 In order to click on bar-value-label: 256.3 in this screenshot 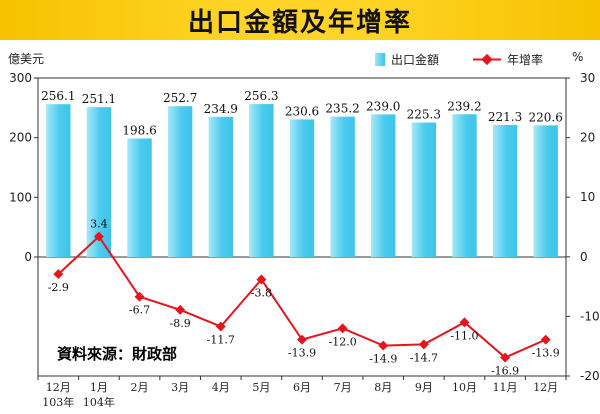, I will do `click(261, 96)`.